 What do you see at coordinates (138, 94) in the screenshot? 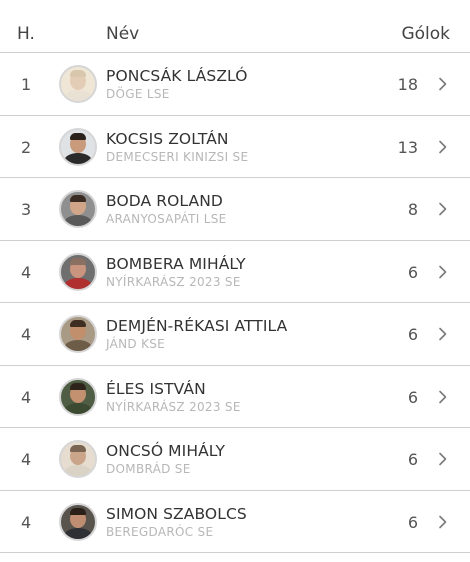
I see `player-club: DÖGE LSE` at bounding box center [138, 94].